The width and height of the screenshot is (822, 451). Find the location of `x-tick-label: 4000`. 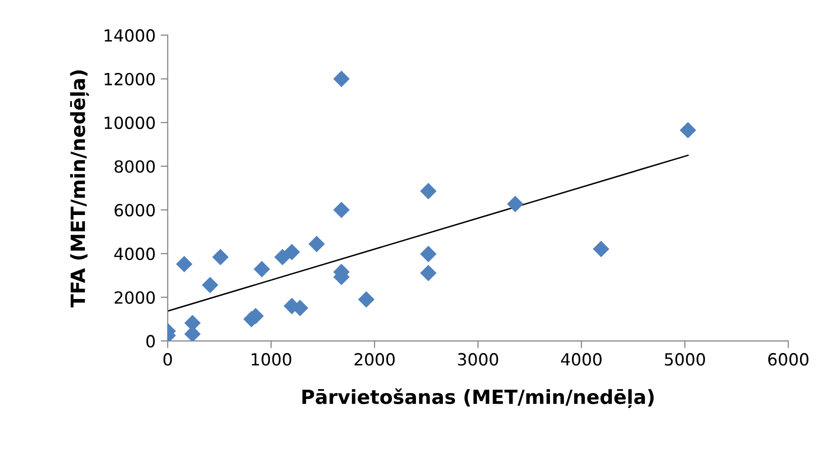

x-tick-label: 4000 is located at coordinates (581, 359).